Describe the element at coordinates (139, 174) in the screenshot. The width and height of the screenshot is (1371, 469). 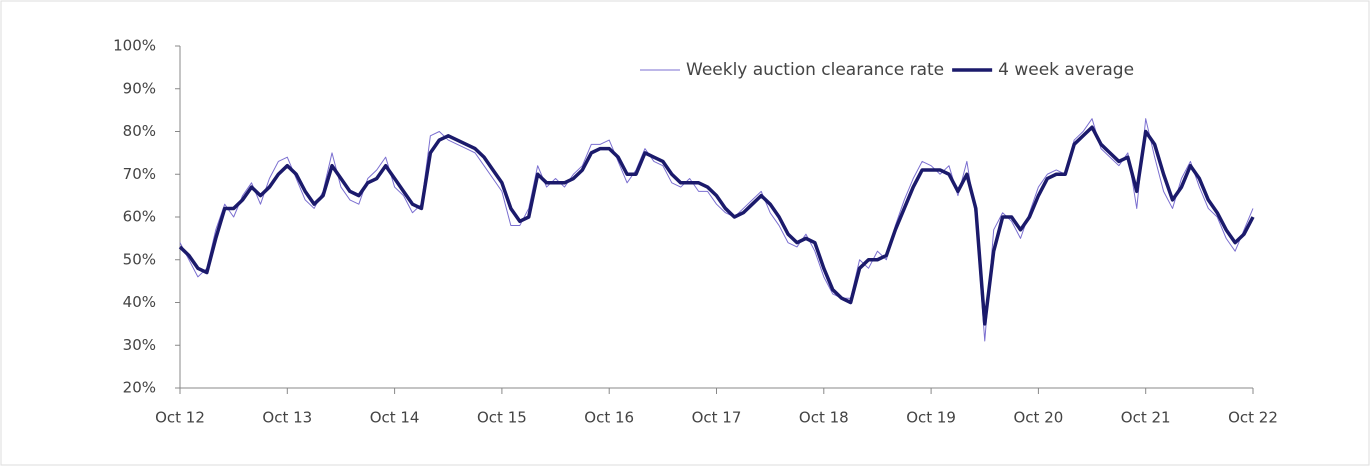
I see `y-tick-label: 70%` at that location.